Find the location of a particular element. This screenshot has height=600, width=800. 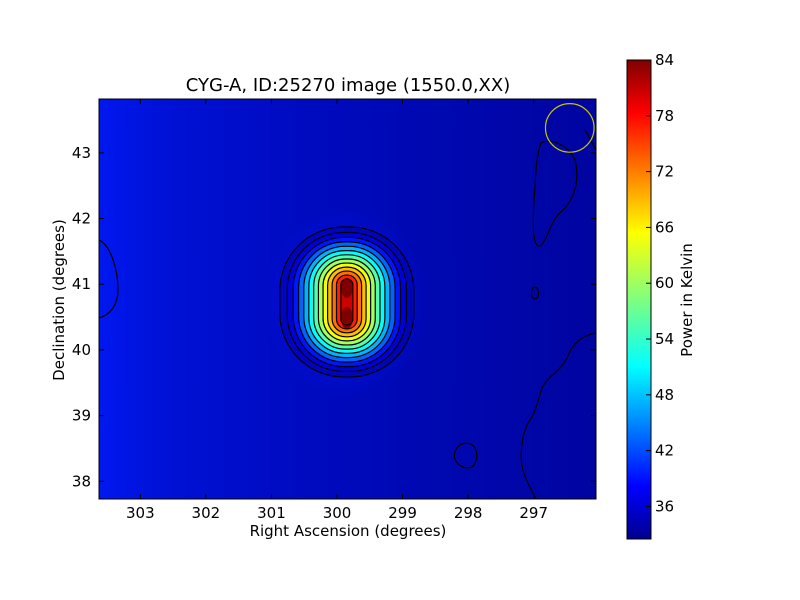

y-tick-label: 42 is located at coordinates (81, 219).